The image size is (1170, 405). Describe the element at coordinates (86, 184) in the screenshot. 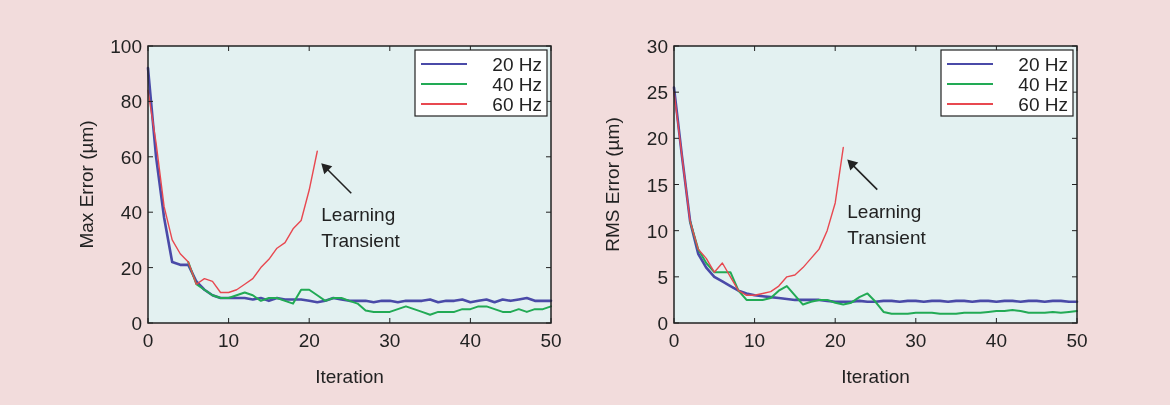

I see `y-axis-title: Max Error (µm)` at that location.